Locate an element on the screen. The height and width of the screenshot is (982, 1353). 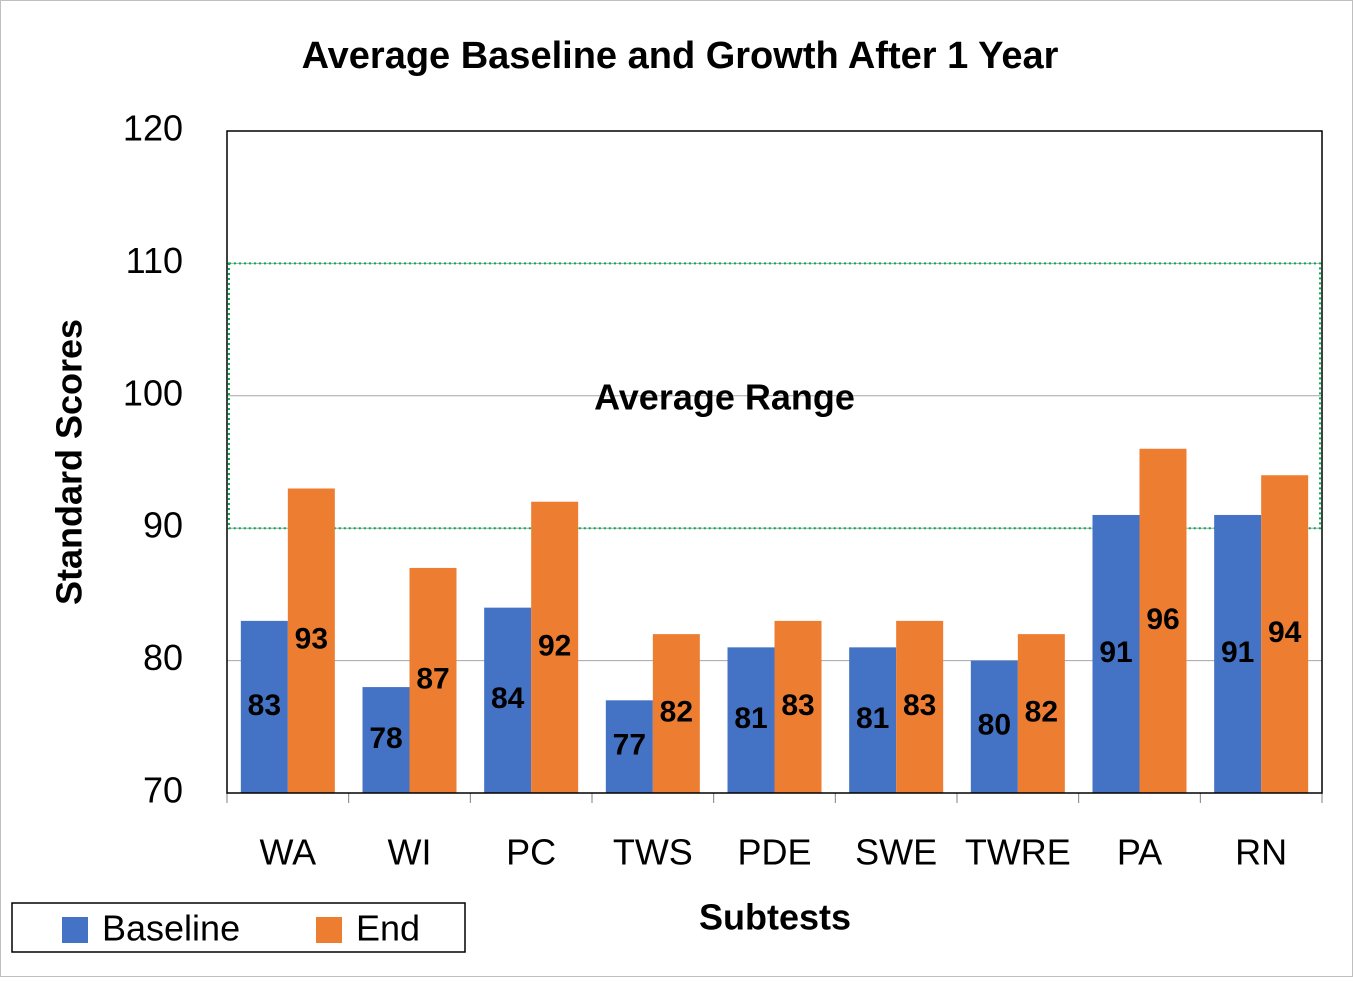
x-tick-label: TWRE is located at coordinates (1018, 852).